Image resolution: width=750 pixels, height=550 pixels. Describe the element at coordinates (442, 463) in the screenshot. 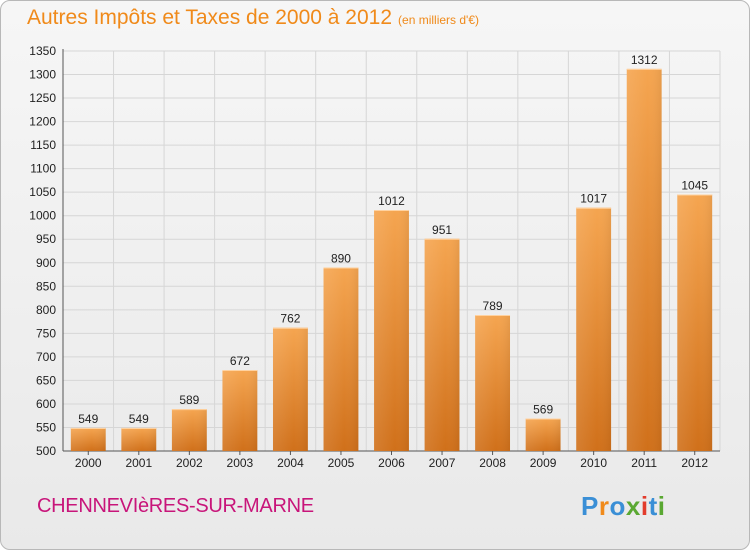

I see `x-tick-label: 2007` at that location.